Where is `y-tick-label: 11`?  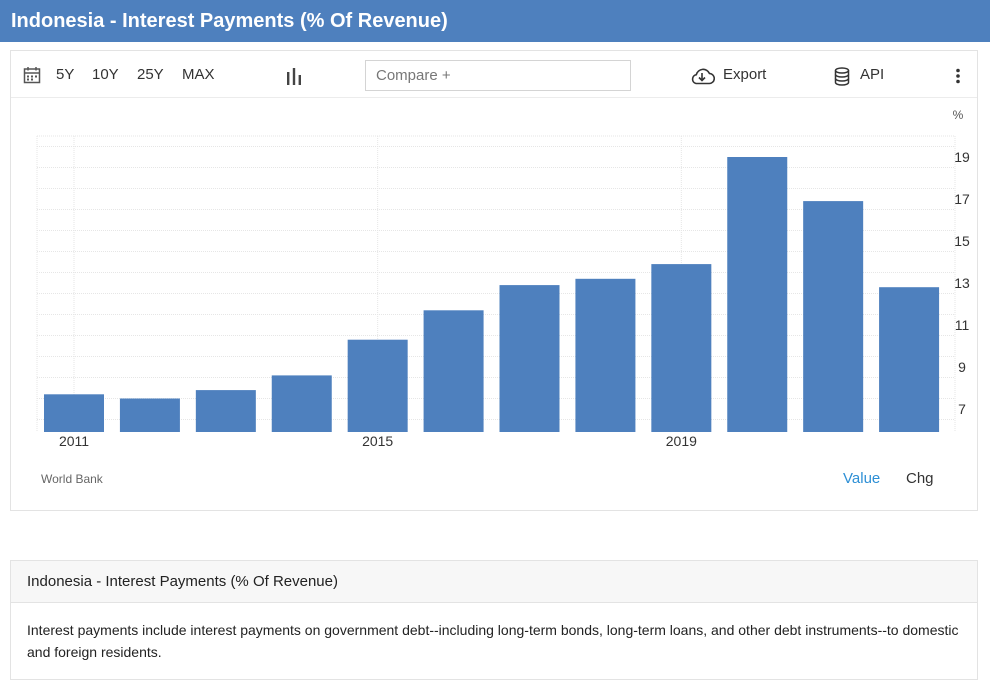 y-tick-label: 11 is located at coordinates (962, 325).